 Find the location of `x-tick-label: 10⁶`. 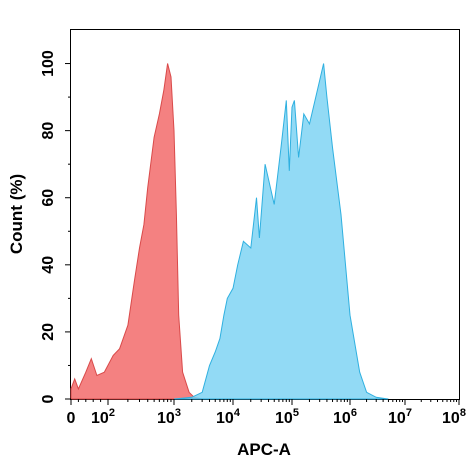

x-tick-label: 10⁶ is located at coordinates (345, 417).